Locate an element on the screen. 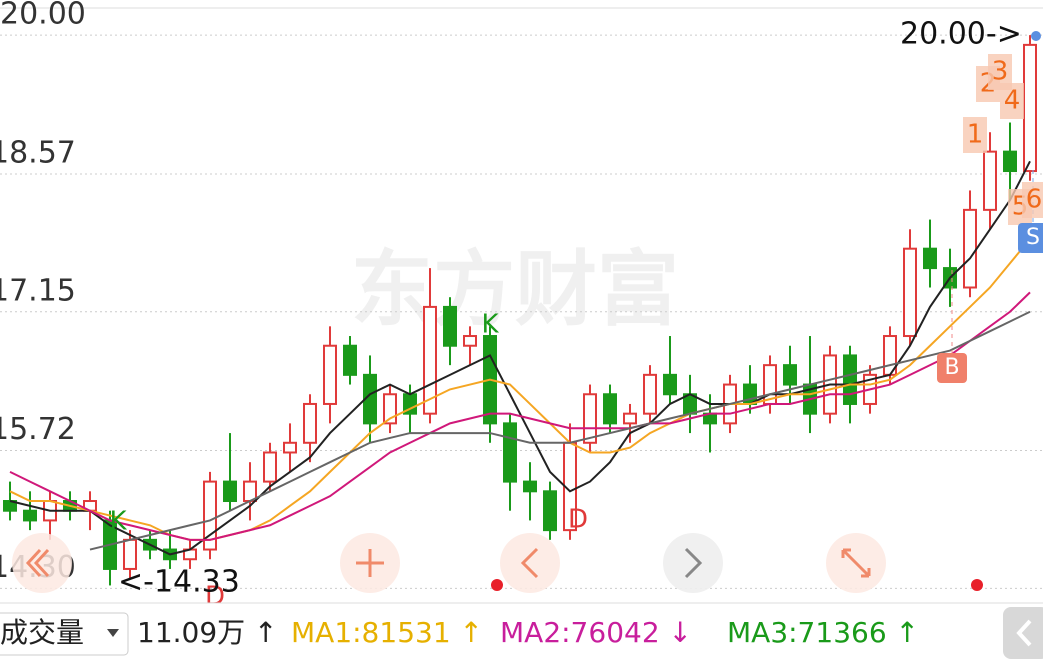 The width and height of the screenshot is (1043, 662). y-tick-label: 15.72 is located at coordinates (38, 429).